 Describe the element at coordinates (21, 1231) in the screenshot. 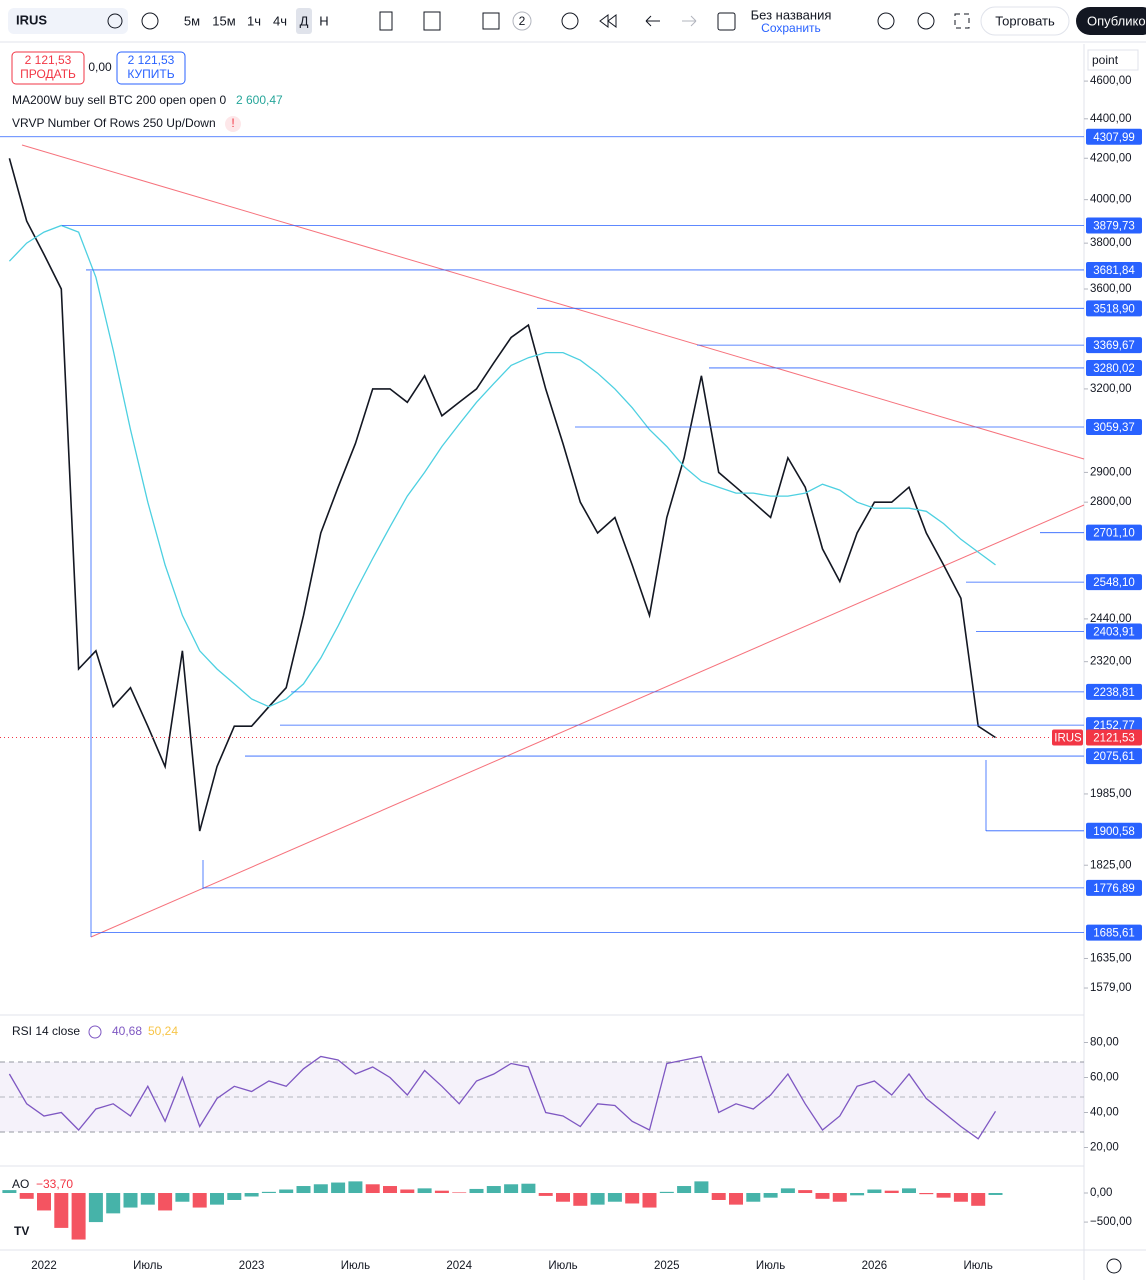

I see `logo: TV` at that location.